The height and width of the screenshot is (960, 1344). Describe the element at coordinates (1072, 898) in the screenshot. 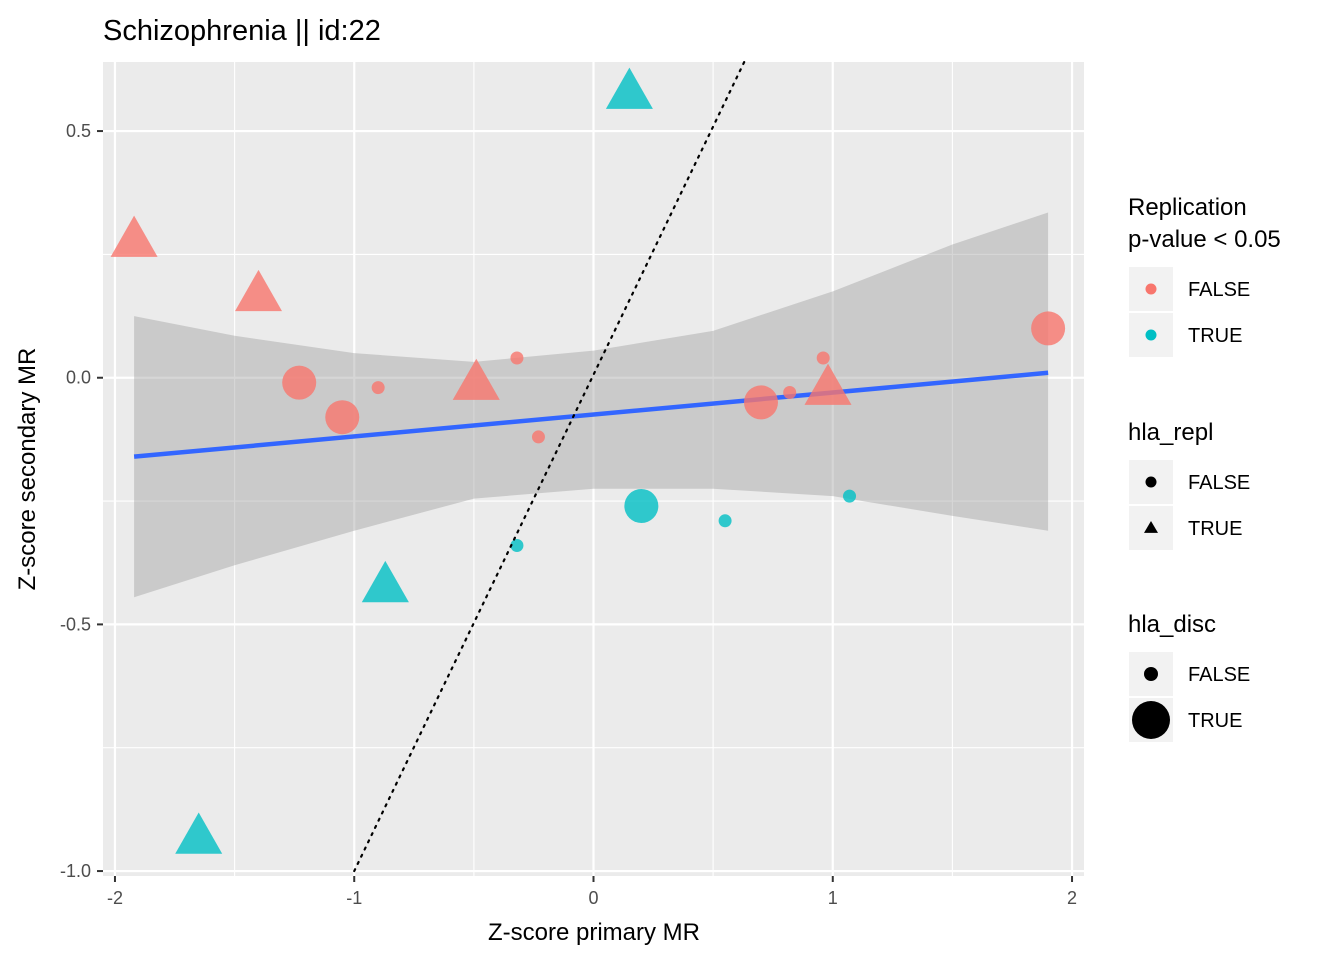

I see `x-tick-label: 2` at that location.